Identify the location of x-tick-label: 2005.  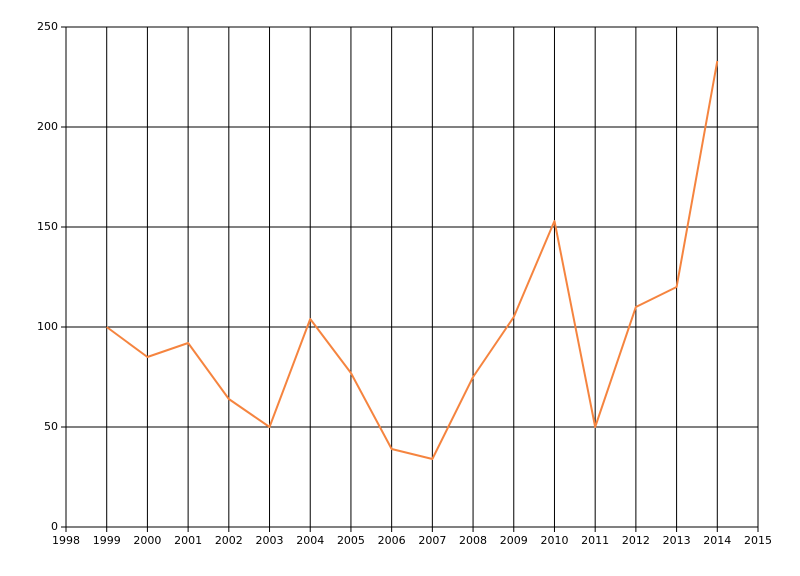
(351, 540).